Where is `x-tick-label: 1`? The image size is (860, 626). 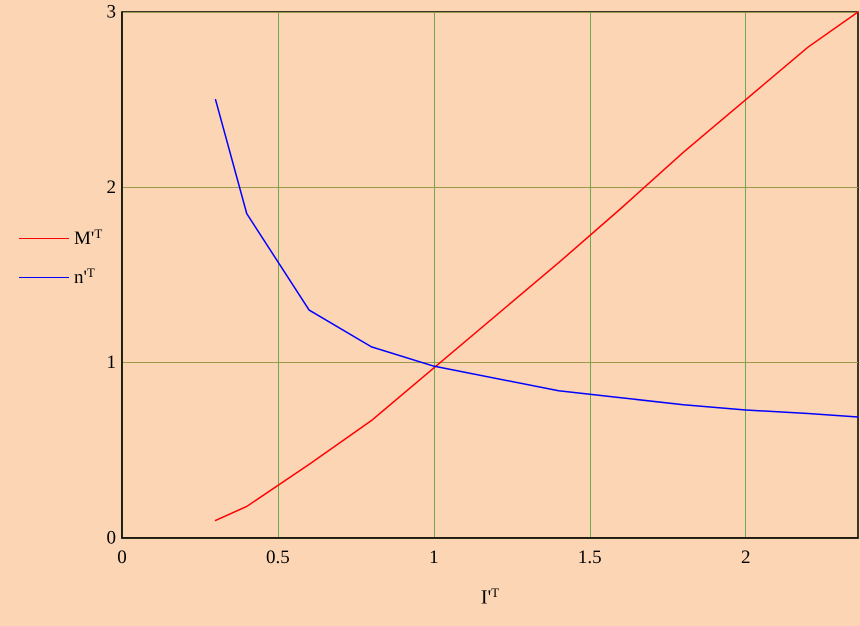
x-tick-label: 1 is located at coordinates (434, 557).